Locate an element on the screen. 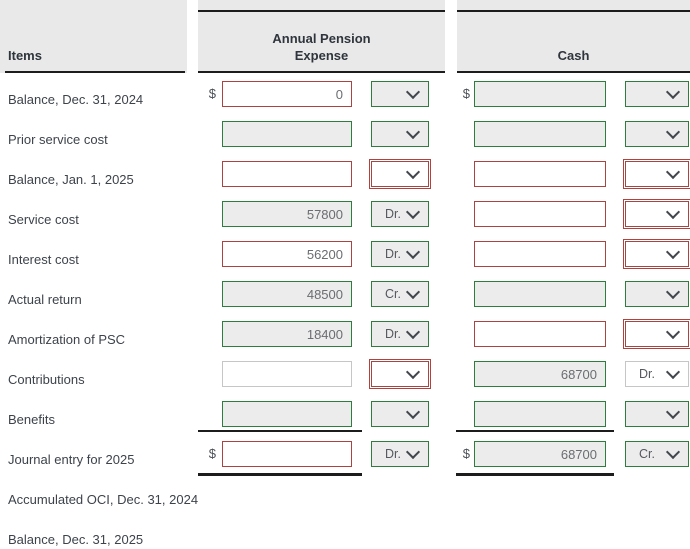  row-label: Amortization of PSC is located at coordinates (67, 339).